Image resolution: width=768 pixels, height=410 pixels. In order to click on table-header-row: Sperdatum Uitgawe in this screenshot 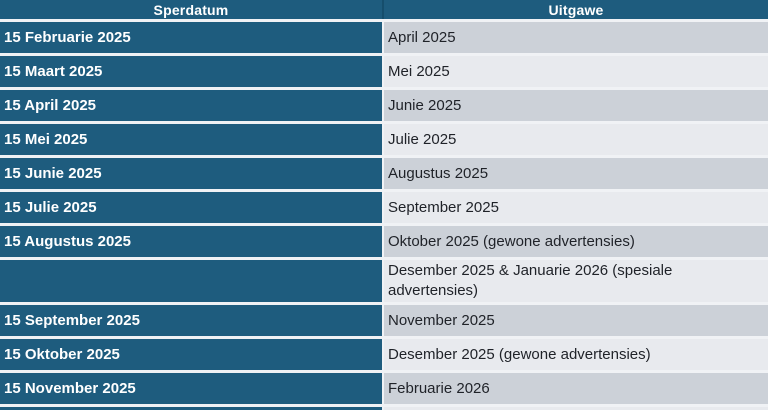, I will do `click(384, 9)`.